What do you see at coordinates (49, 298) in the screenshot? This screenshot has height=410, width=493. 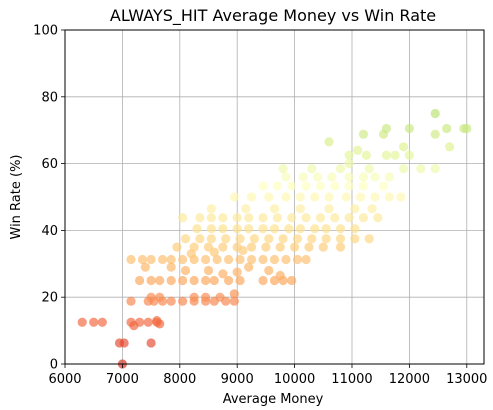 I see `y-tick-label: 20` at bounding box center [49, 298].